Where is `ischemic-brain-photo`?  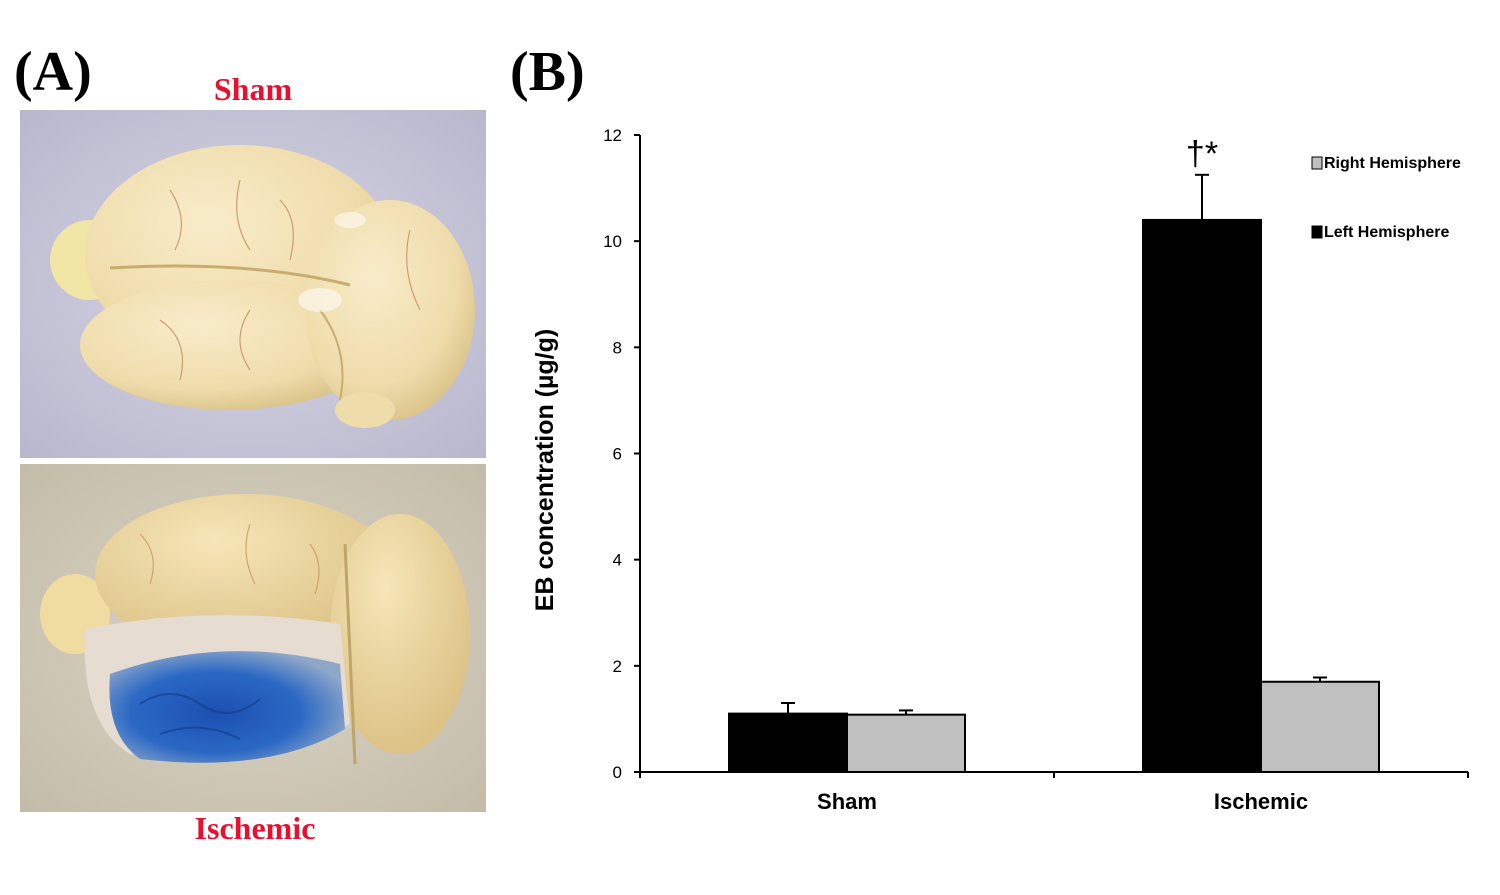
ischemic-brain-photo is located at coordinates (253, 638).